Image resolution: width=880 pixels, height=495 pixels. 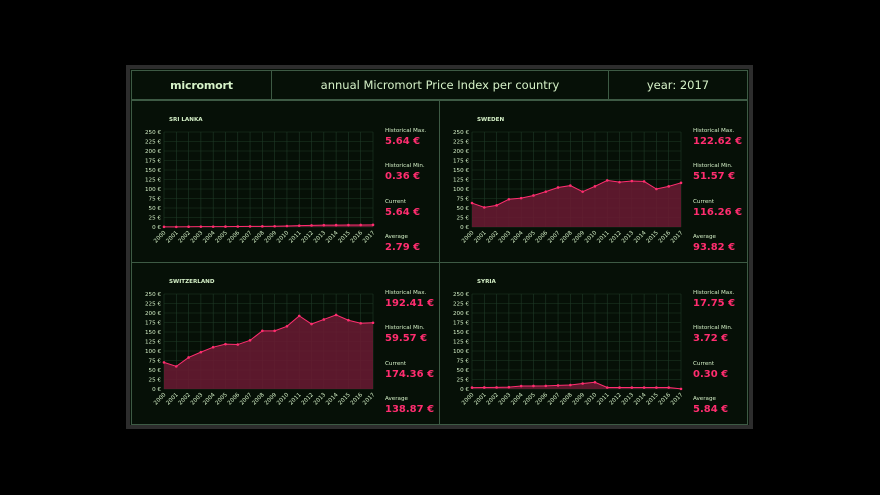 I want to click on y-tick-label: 150 €, so click(x=153, y=333).